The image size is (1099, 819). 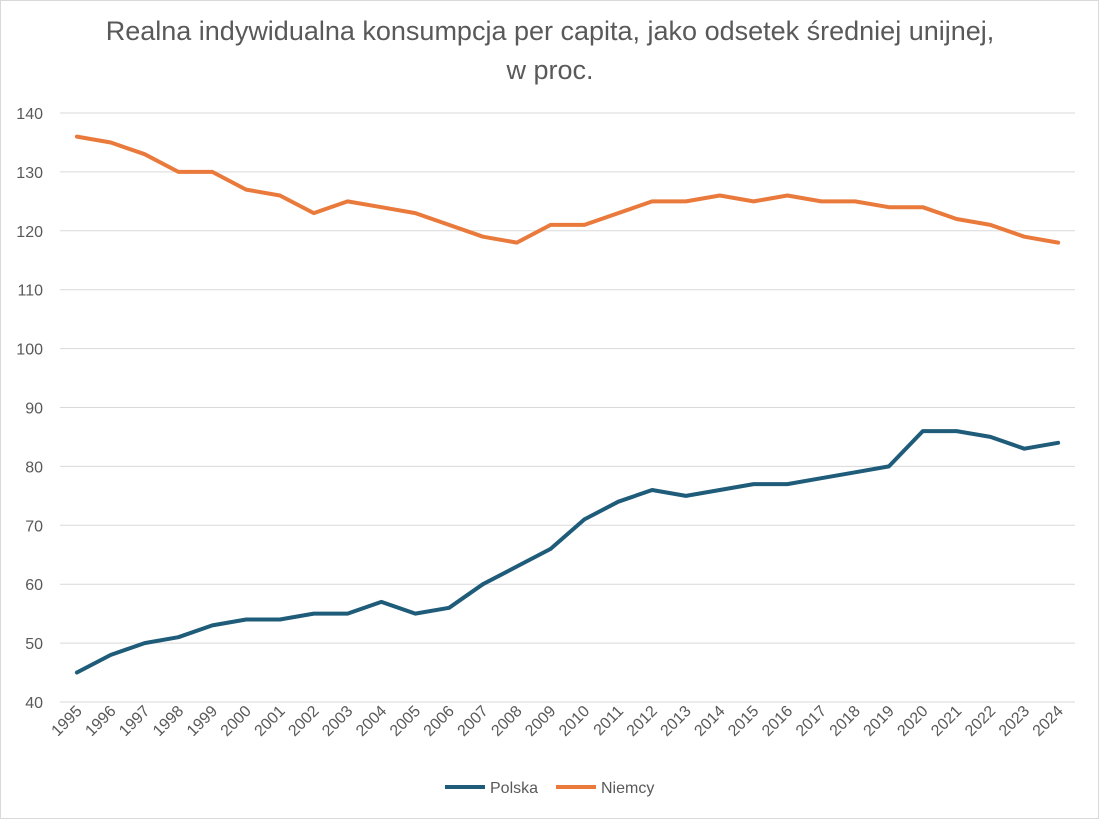 I want to click on legend-label-polska: Polska, so click(x=514, y=788).